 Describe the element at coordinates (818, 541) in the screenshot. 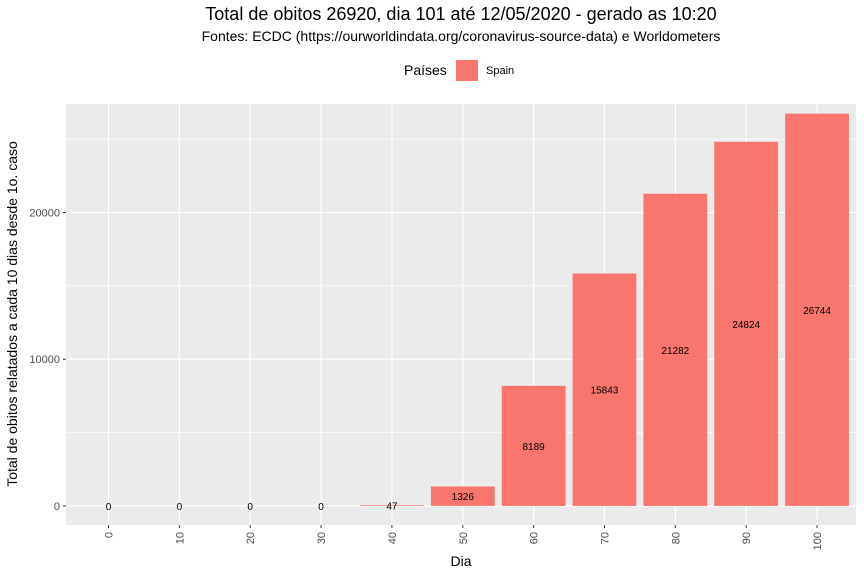

I see `x-tick-label: 100` at that location.